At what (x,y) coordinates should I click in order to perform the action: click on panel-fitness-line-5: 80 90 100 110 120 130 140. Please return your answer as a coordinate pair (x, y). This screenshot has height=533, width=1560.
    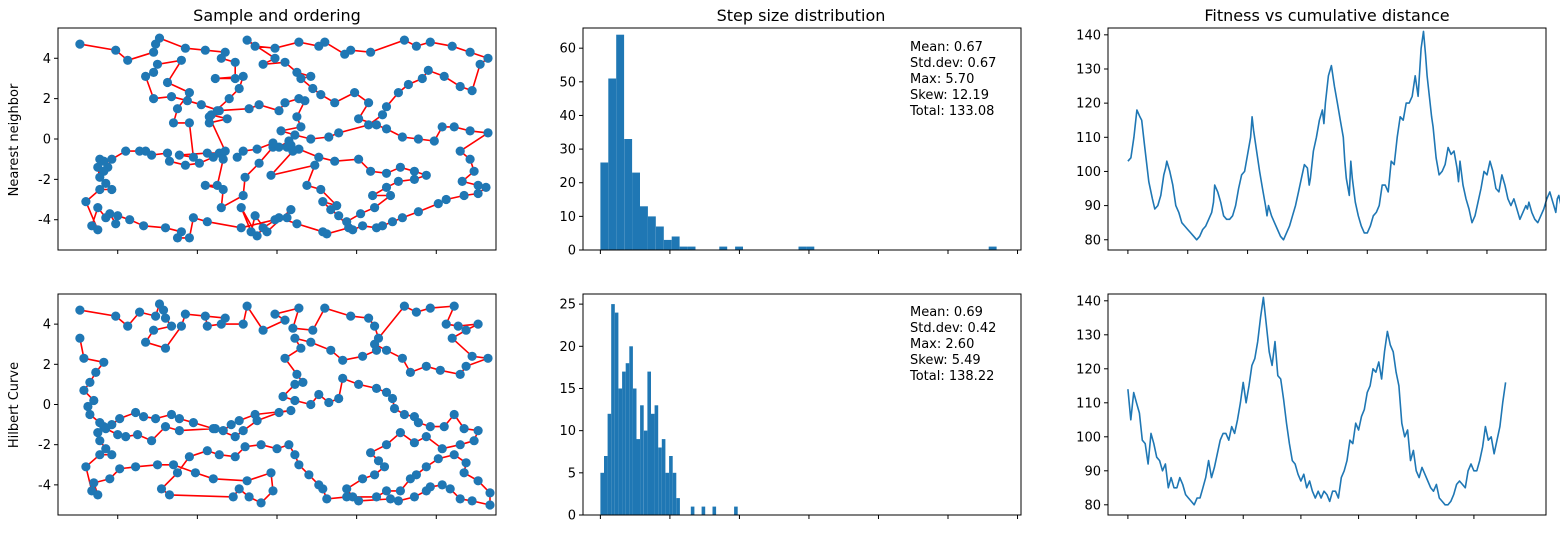
    Looking at the image, I should click on (1311, 406).